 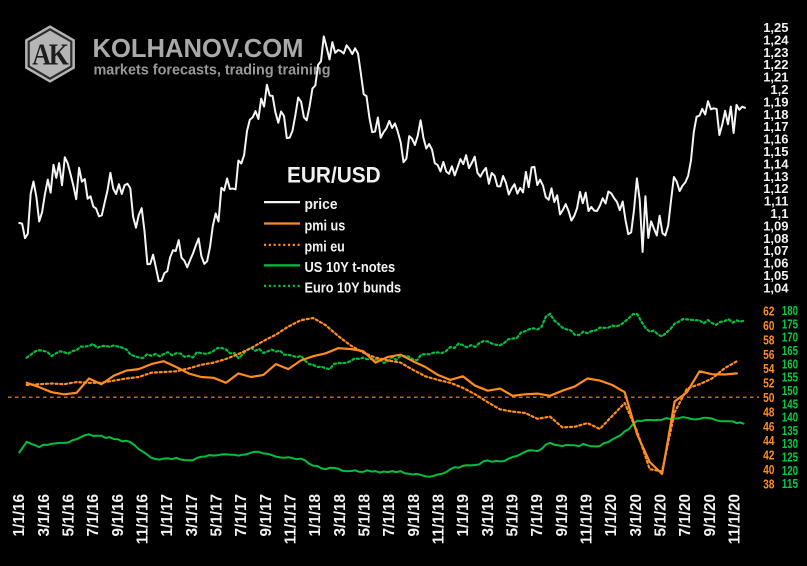 I want to click on svg-text: Euro 10Y bunds, so click(x=353, y=289).